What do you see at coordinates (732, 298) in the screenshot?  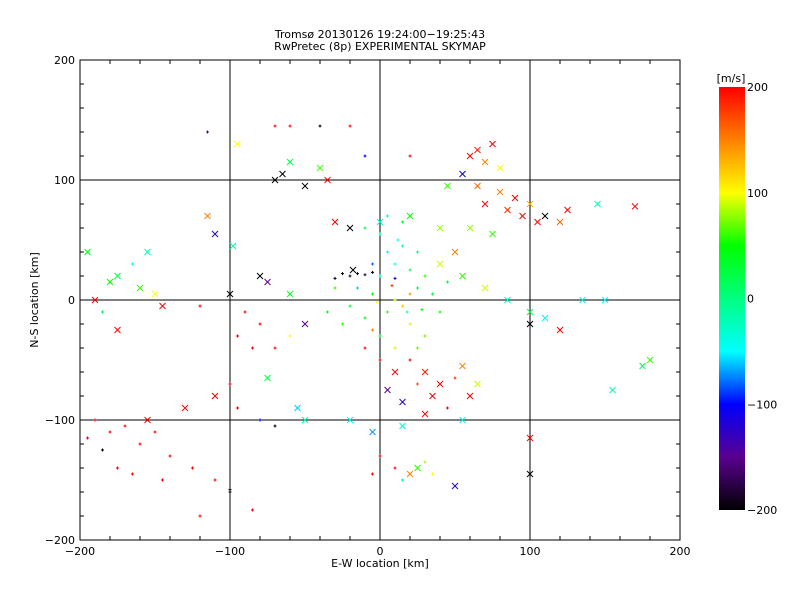 I see `colorbar-gradient` at bounding box center [732, 298].